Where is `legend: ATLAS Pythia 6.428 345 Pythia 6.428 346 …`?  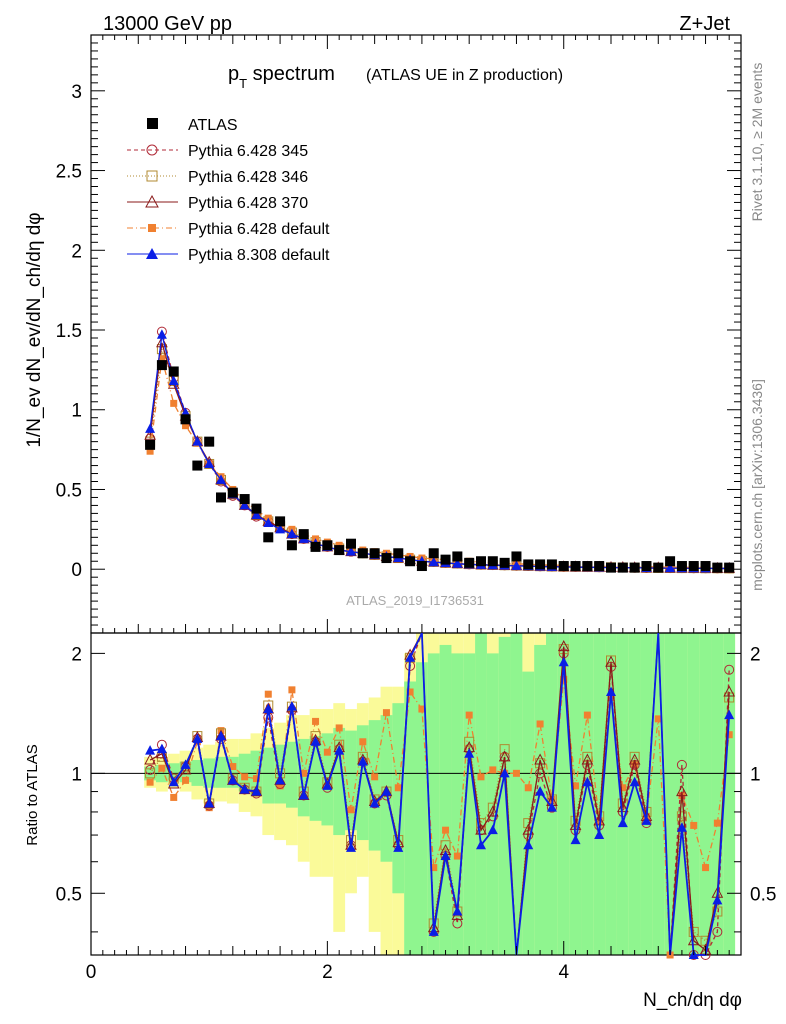
legend: ATLAS Pythia 6.428 345 Pythia 6.428 346 … is located at coordinates (228, 190).